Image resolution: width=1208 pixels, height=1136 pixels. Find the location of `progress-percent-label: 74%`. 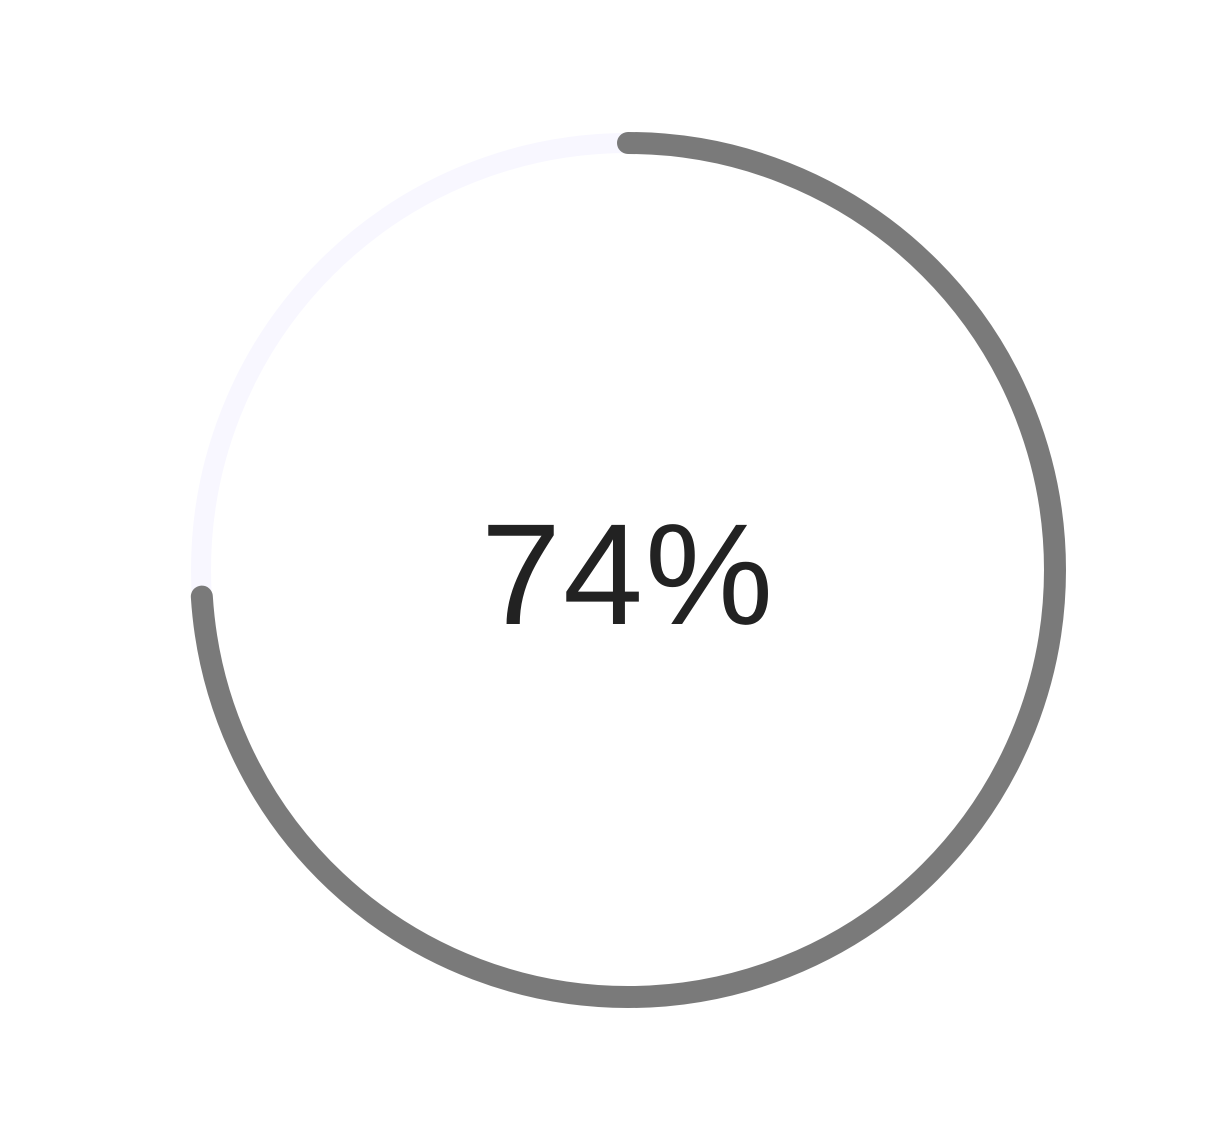

progress-percent-label: 74% is located at coordinates (628, 574).